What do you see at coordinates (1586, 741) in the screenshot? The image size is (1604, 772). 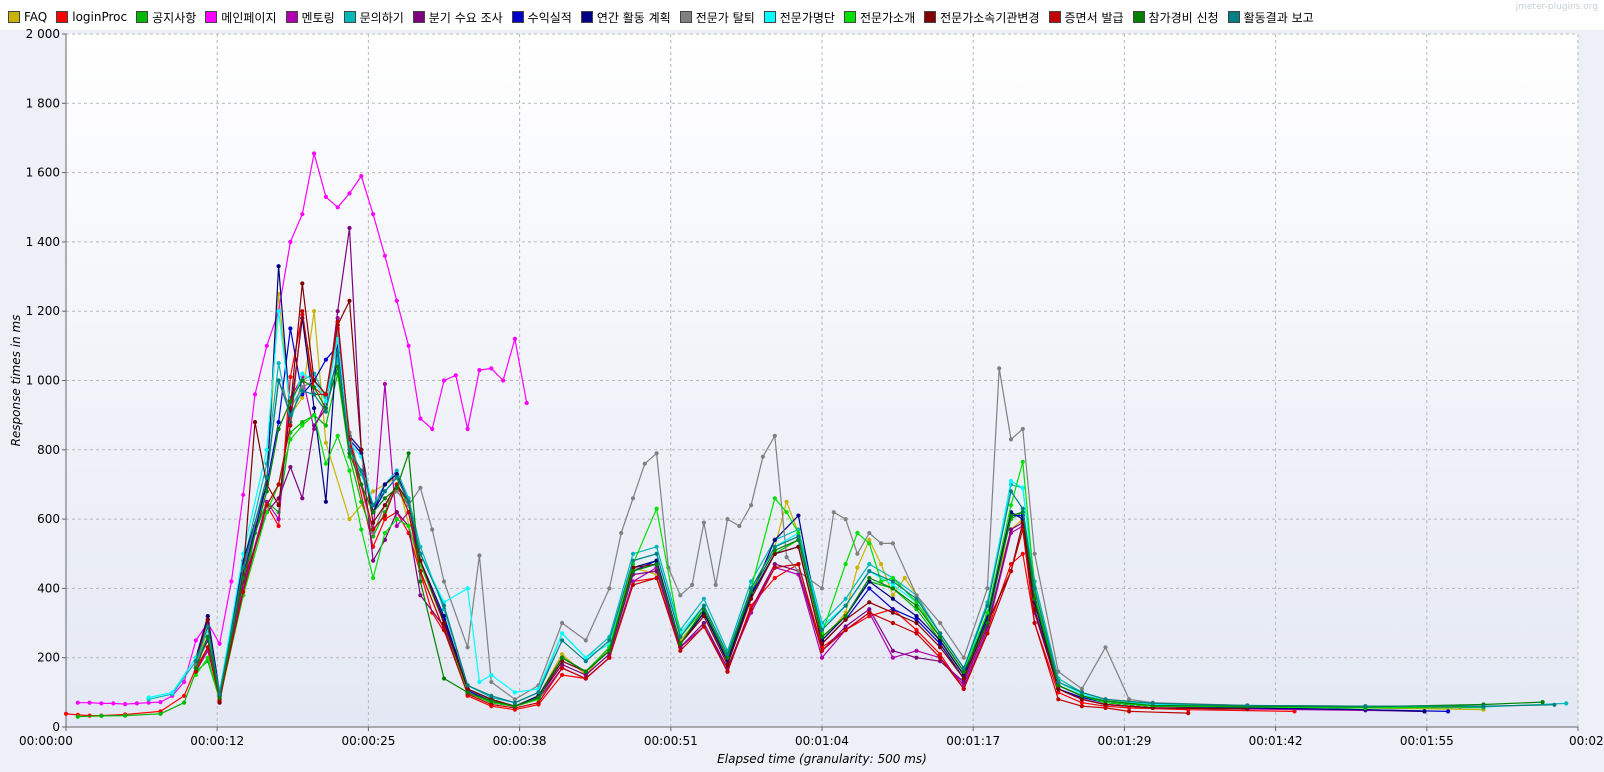 I see `x-tick-label: 00:02:08` at bounding box center [1586, 741].